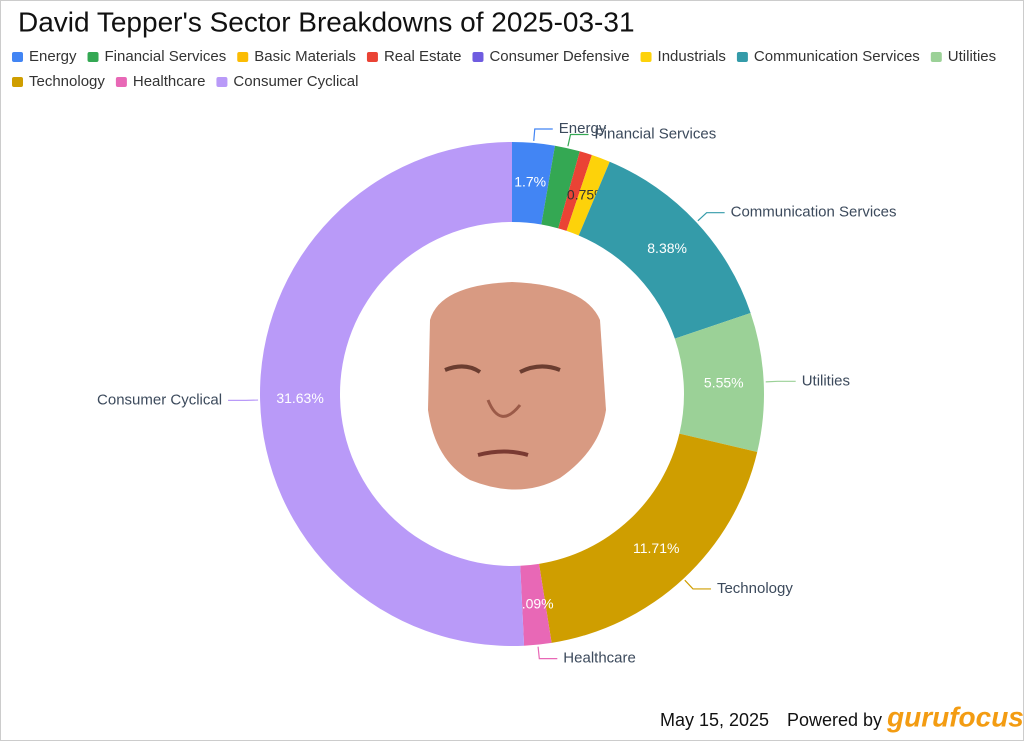 The width and height of the screenshot is (1024, 741). Describe the element at coordinates (169, 81) in the screenshot. I see `legend-label: Healthcare` at that location.